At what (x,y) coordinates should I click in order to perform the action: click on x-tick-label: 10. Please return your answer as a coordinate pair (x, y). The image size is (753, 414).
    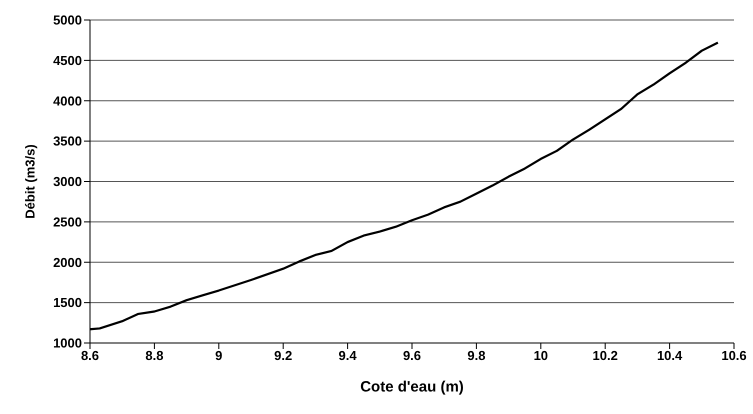
    Looking at the image, I should click on (541, 356).